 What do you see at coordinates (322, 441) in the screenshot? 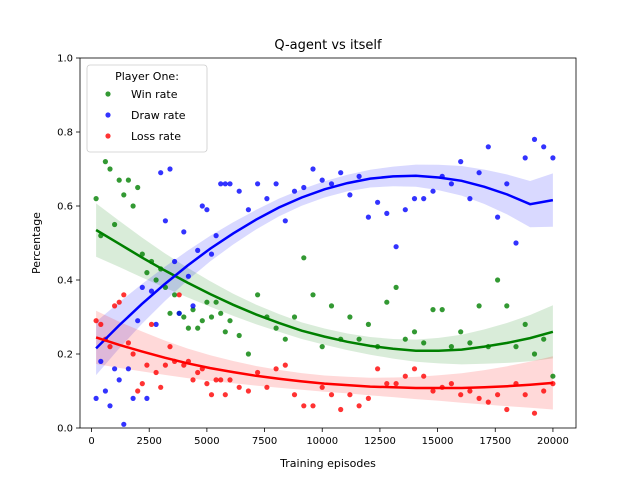
I see `x-tick-label: 10000` at bounding box center [322, 441].